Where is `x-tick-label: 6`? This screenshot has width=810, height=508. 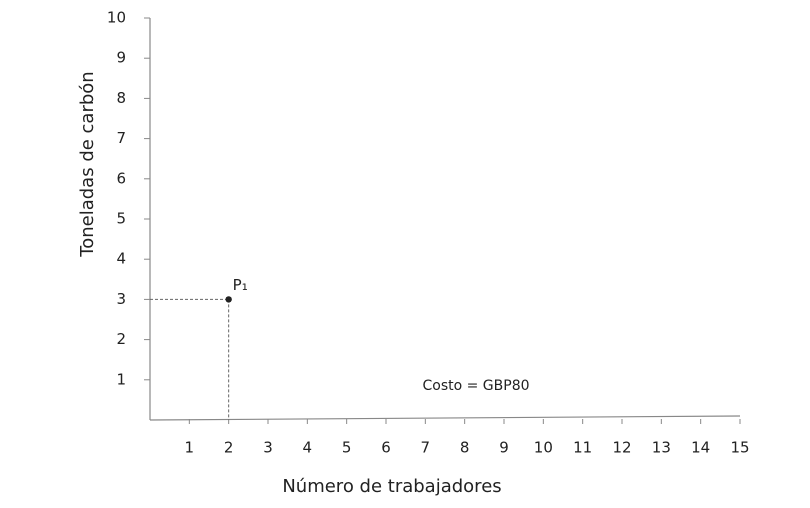 x-tick-label: 6 is located at coordinates (386, 448).